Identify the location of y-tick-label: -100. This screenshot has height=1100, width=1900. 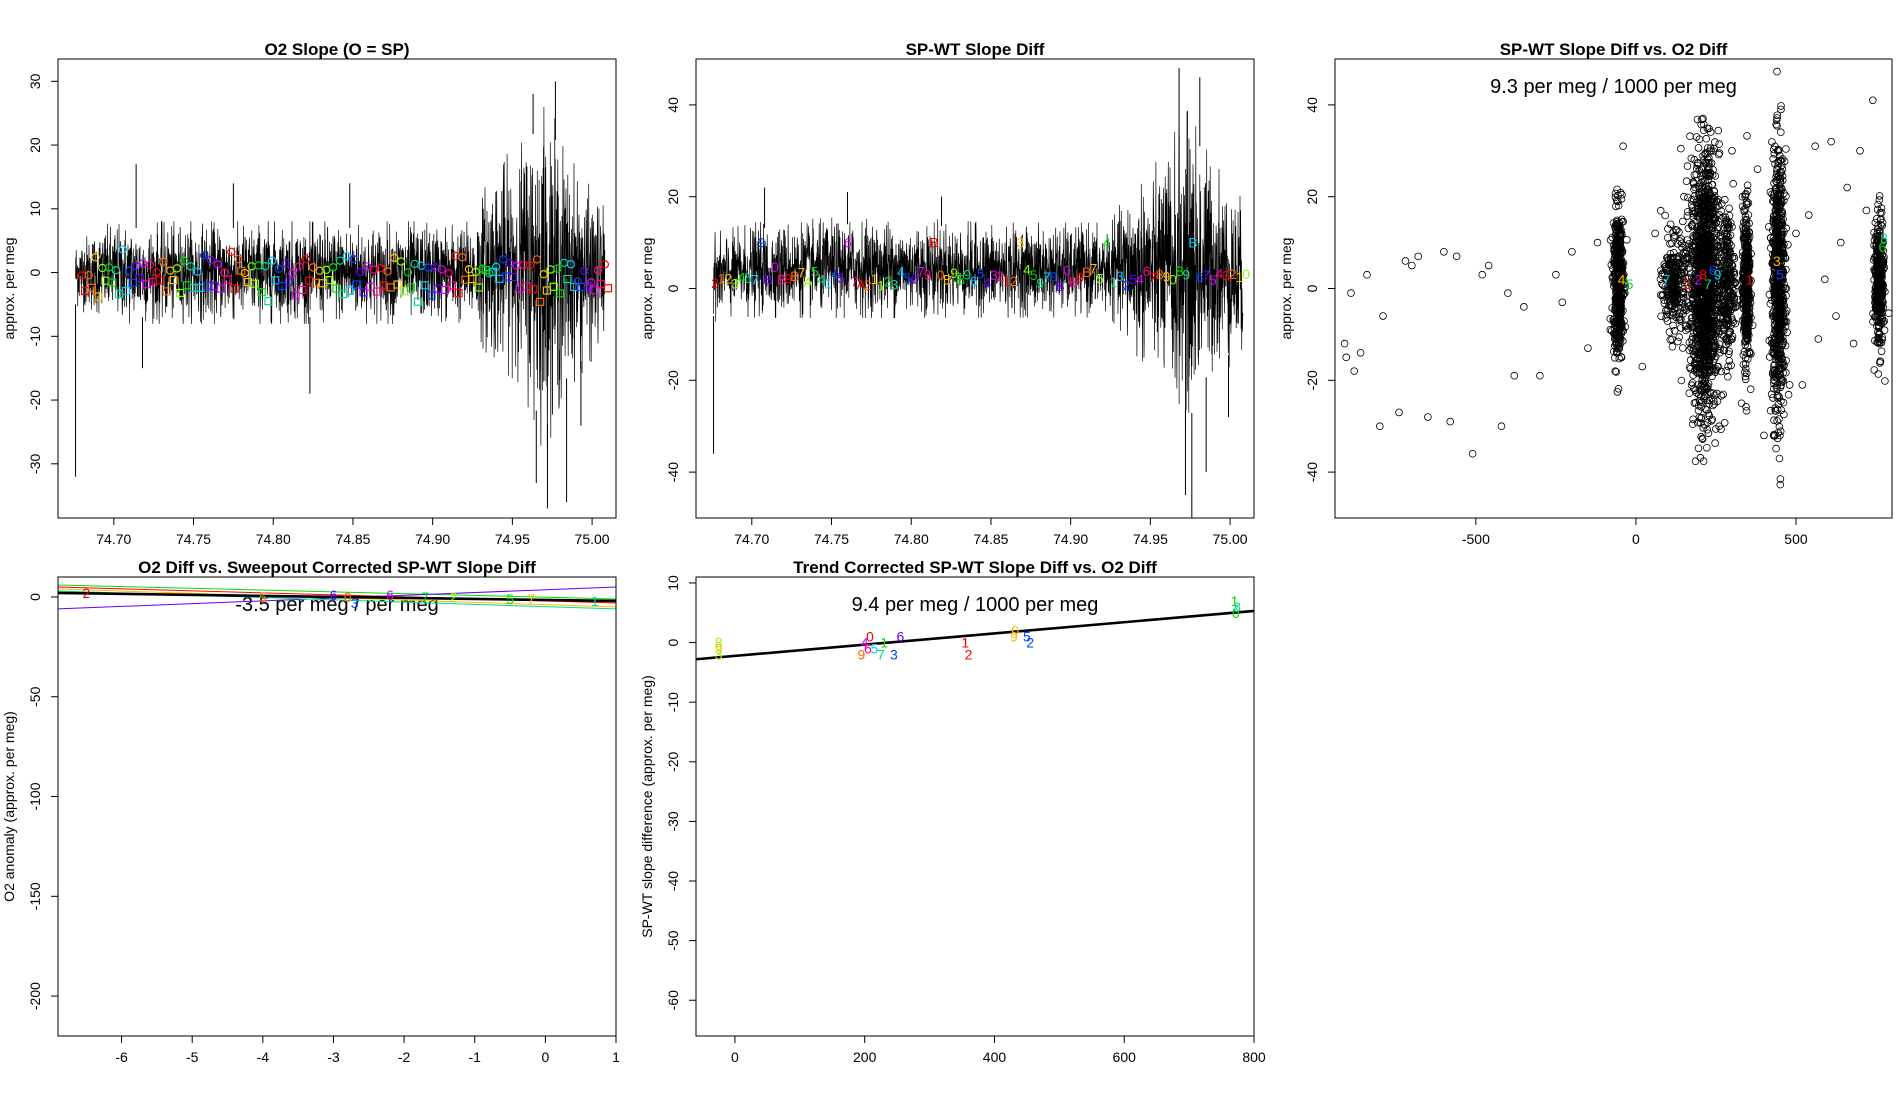
(35, 796).